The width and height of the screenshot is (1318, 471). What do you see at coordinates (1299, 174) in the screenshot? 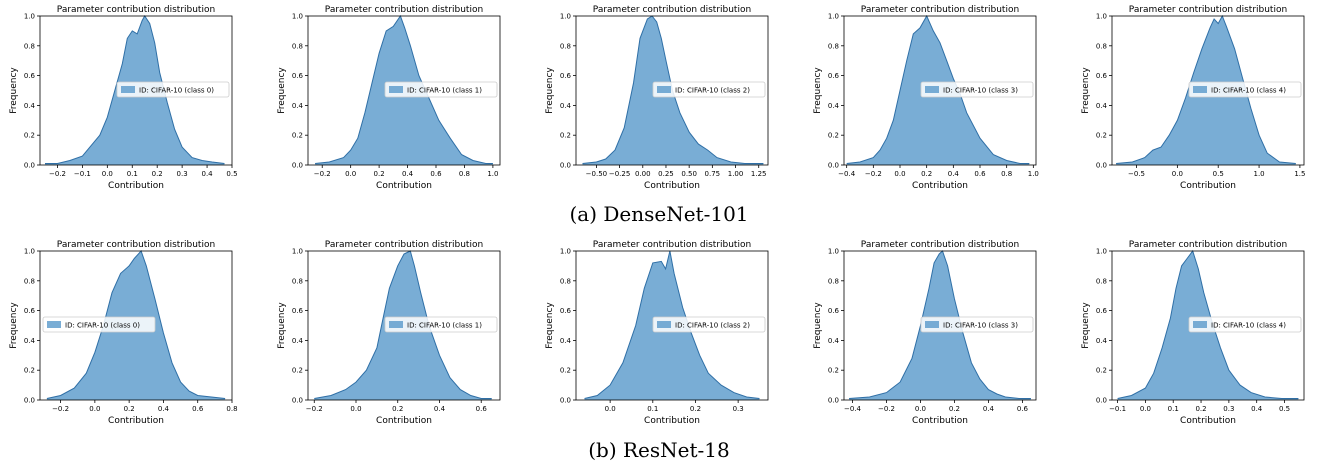
I see `x-tick-label: 1.5` at bounding box center [1299, 174].